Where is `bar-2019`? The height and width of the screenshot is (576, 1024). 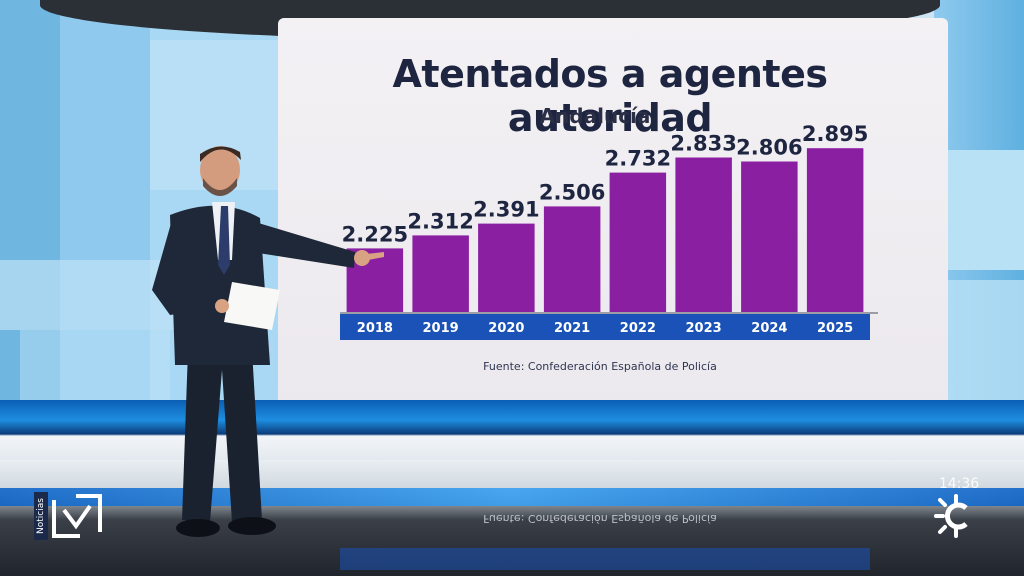 bar-2019 is located at coordinates (440, 273).